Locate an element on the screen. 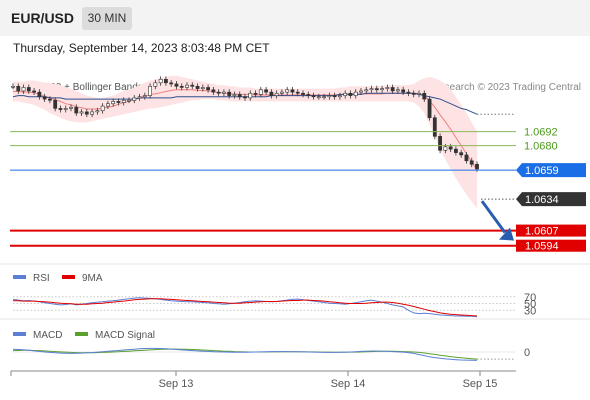 Image resolution: width=590 pixels, height=400 pixels. header-bar: EUR/USD 30 MIN is located at coordinates (295, 18).